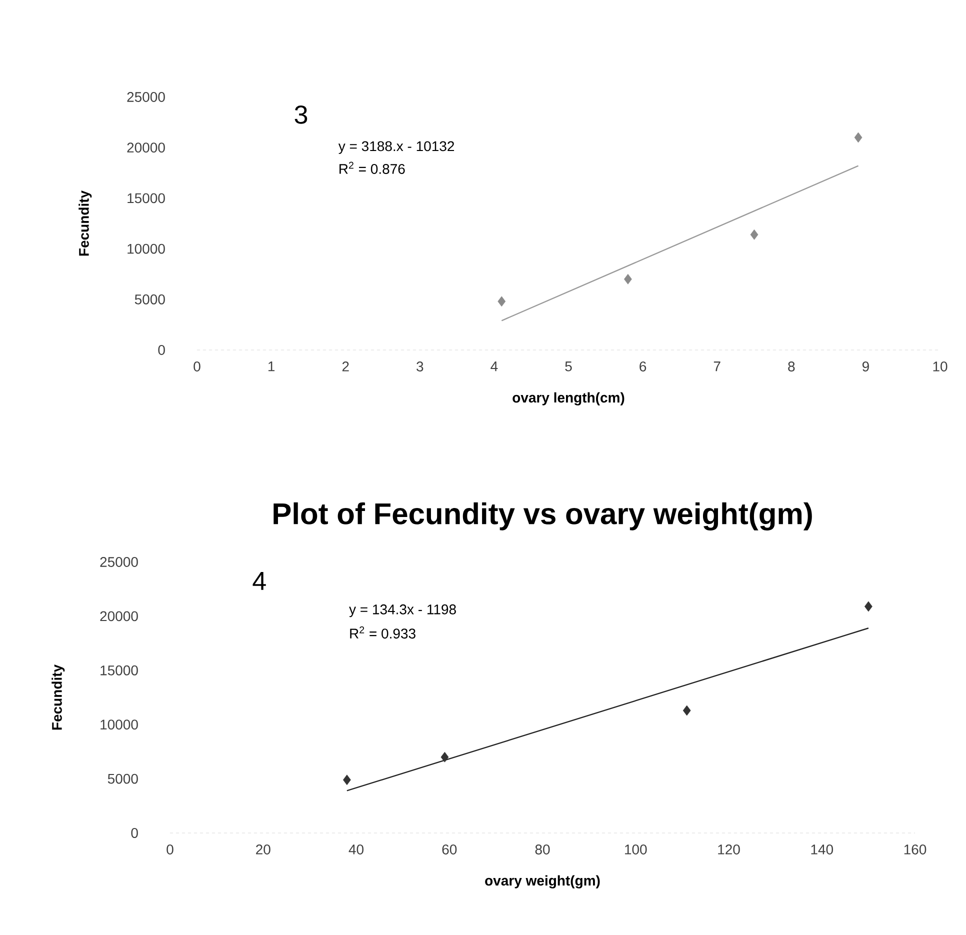 The width and height of the screenshot is (966, 935). Describe the element at coordinates (543, 516) in the screenshot. I see `chart-title: Plot of Fecundity vs ovary weight(gm)` at that location.